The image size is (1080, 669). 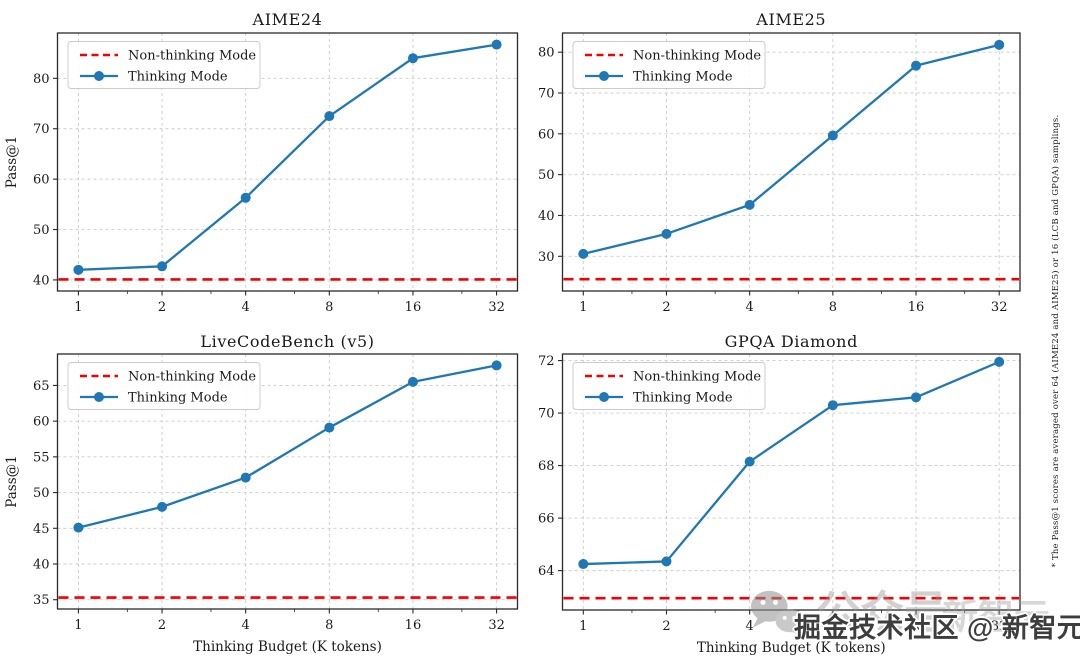 I want to click on chart-title: AIME24, so click(x=287, y=19).